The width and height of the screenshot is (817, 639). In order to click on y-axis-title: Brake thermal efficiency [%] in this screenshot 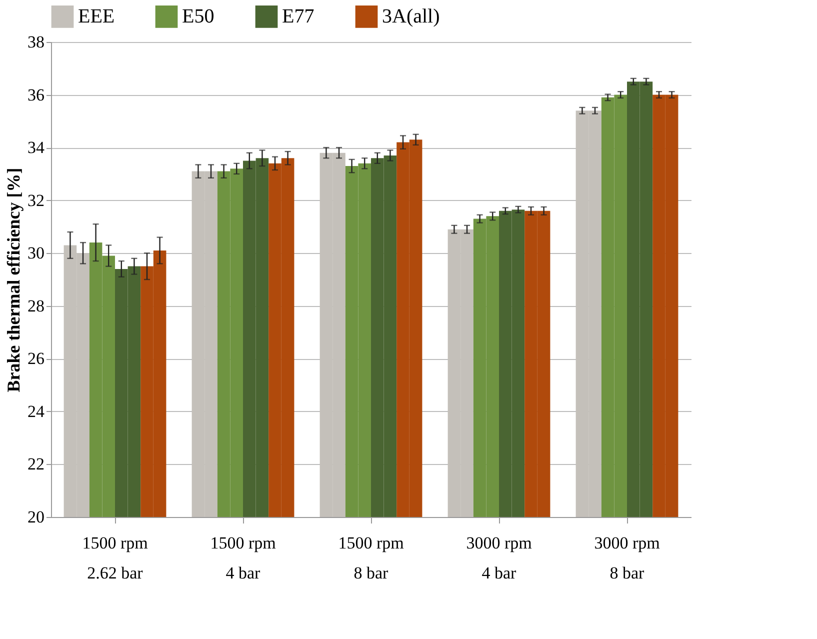, I will do `click(14, 280)`.